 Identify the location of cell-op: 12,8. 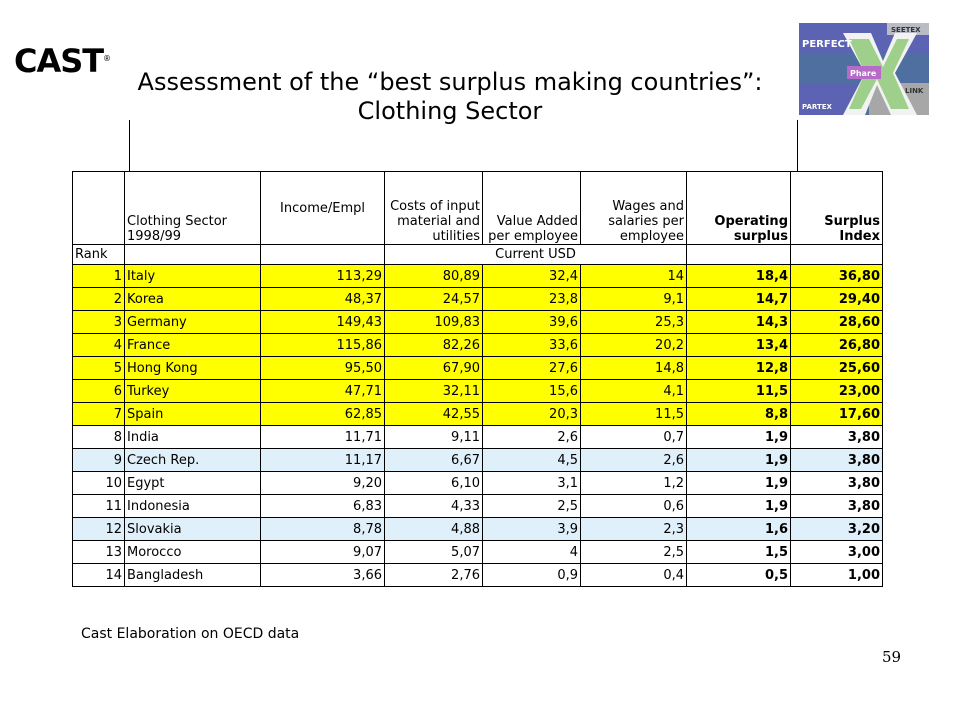
(738, 368).